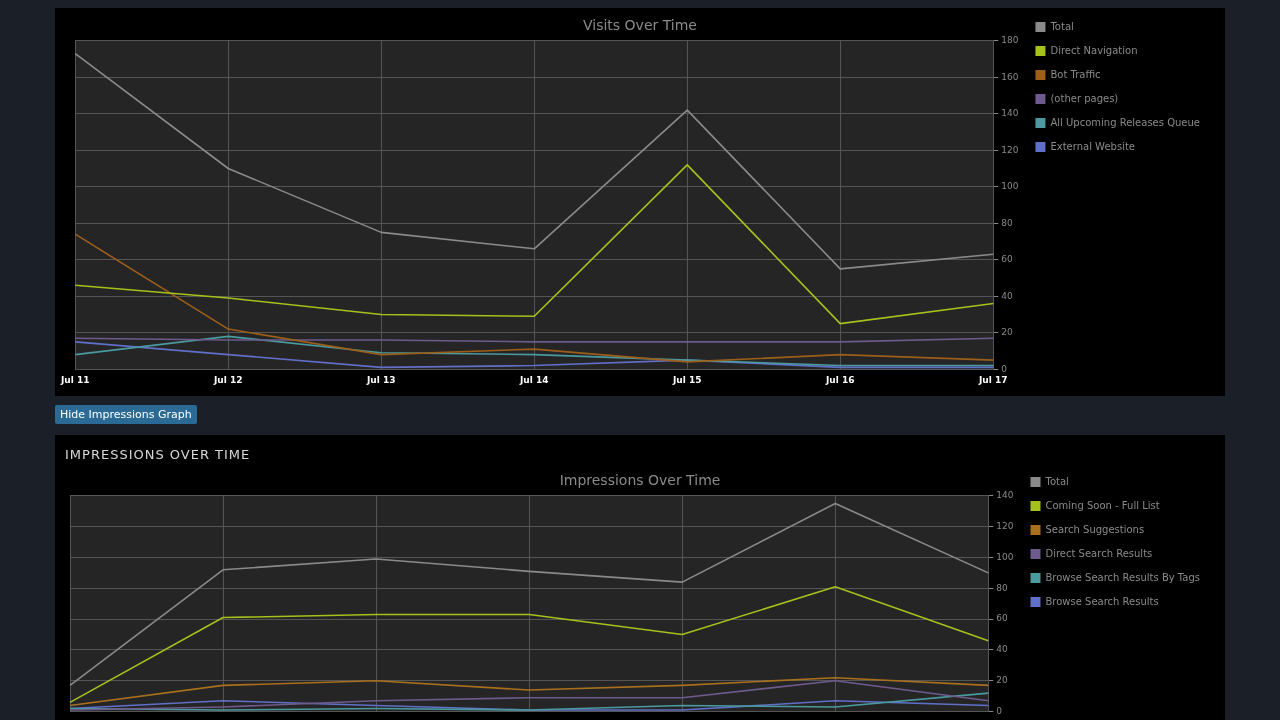  Describe the element at coordinates (993, 379) in the screenshot. I see `x-tick-label: Jul 17` at that location.